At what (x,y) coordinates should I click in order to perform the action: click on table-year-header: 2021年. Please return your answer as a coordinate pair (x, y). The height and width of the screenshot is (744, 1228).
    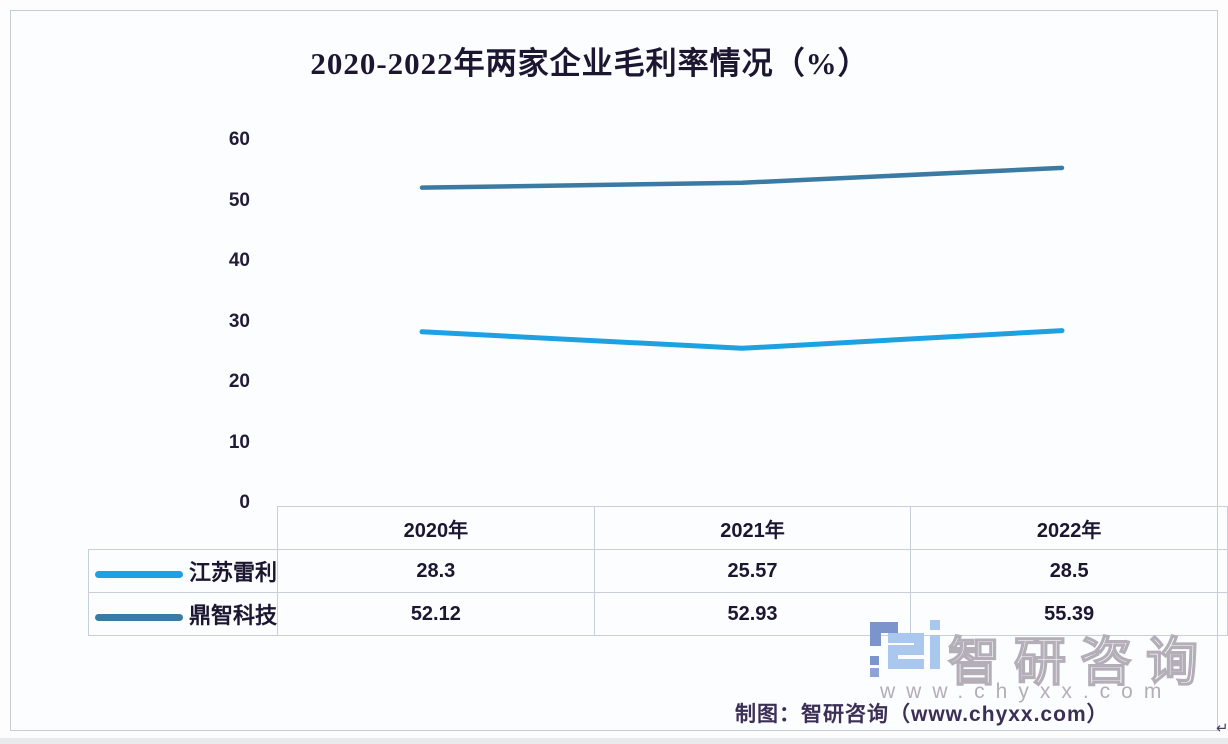
    Looking at the image, I should click on (752, 528).